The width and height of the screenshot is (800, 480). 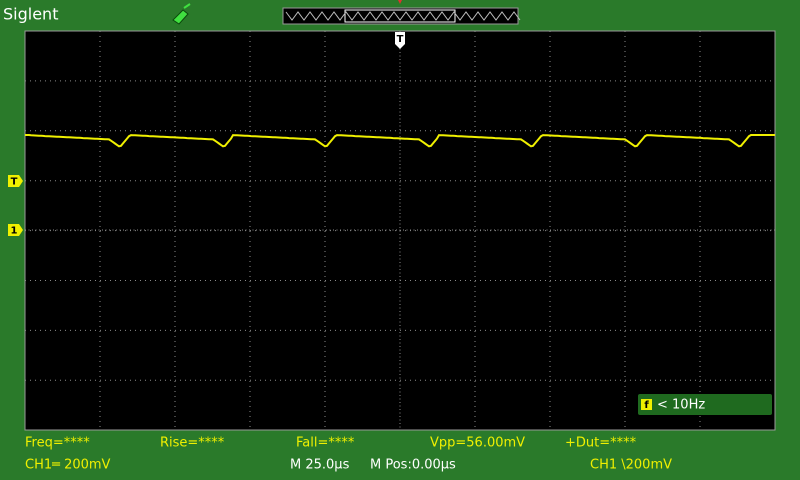 What do you see at coordinates (646, 405) in the screenshot?
I see `svg-text: f` at bounding box center [646, 405].